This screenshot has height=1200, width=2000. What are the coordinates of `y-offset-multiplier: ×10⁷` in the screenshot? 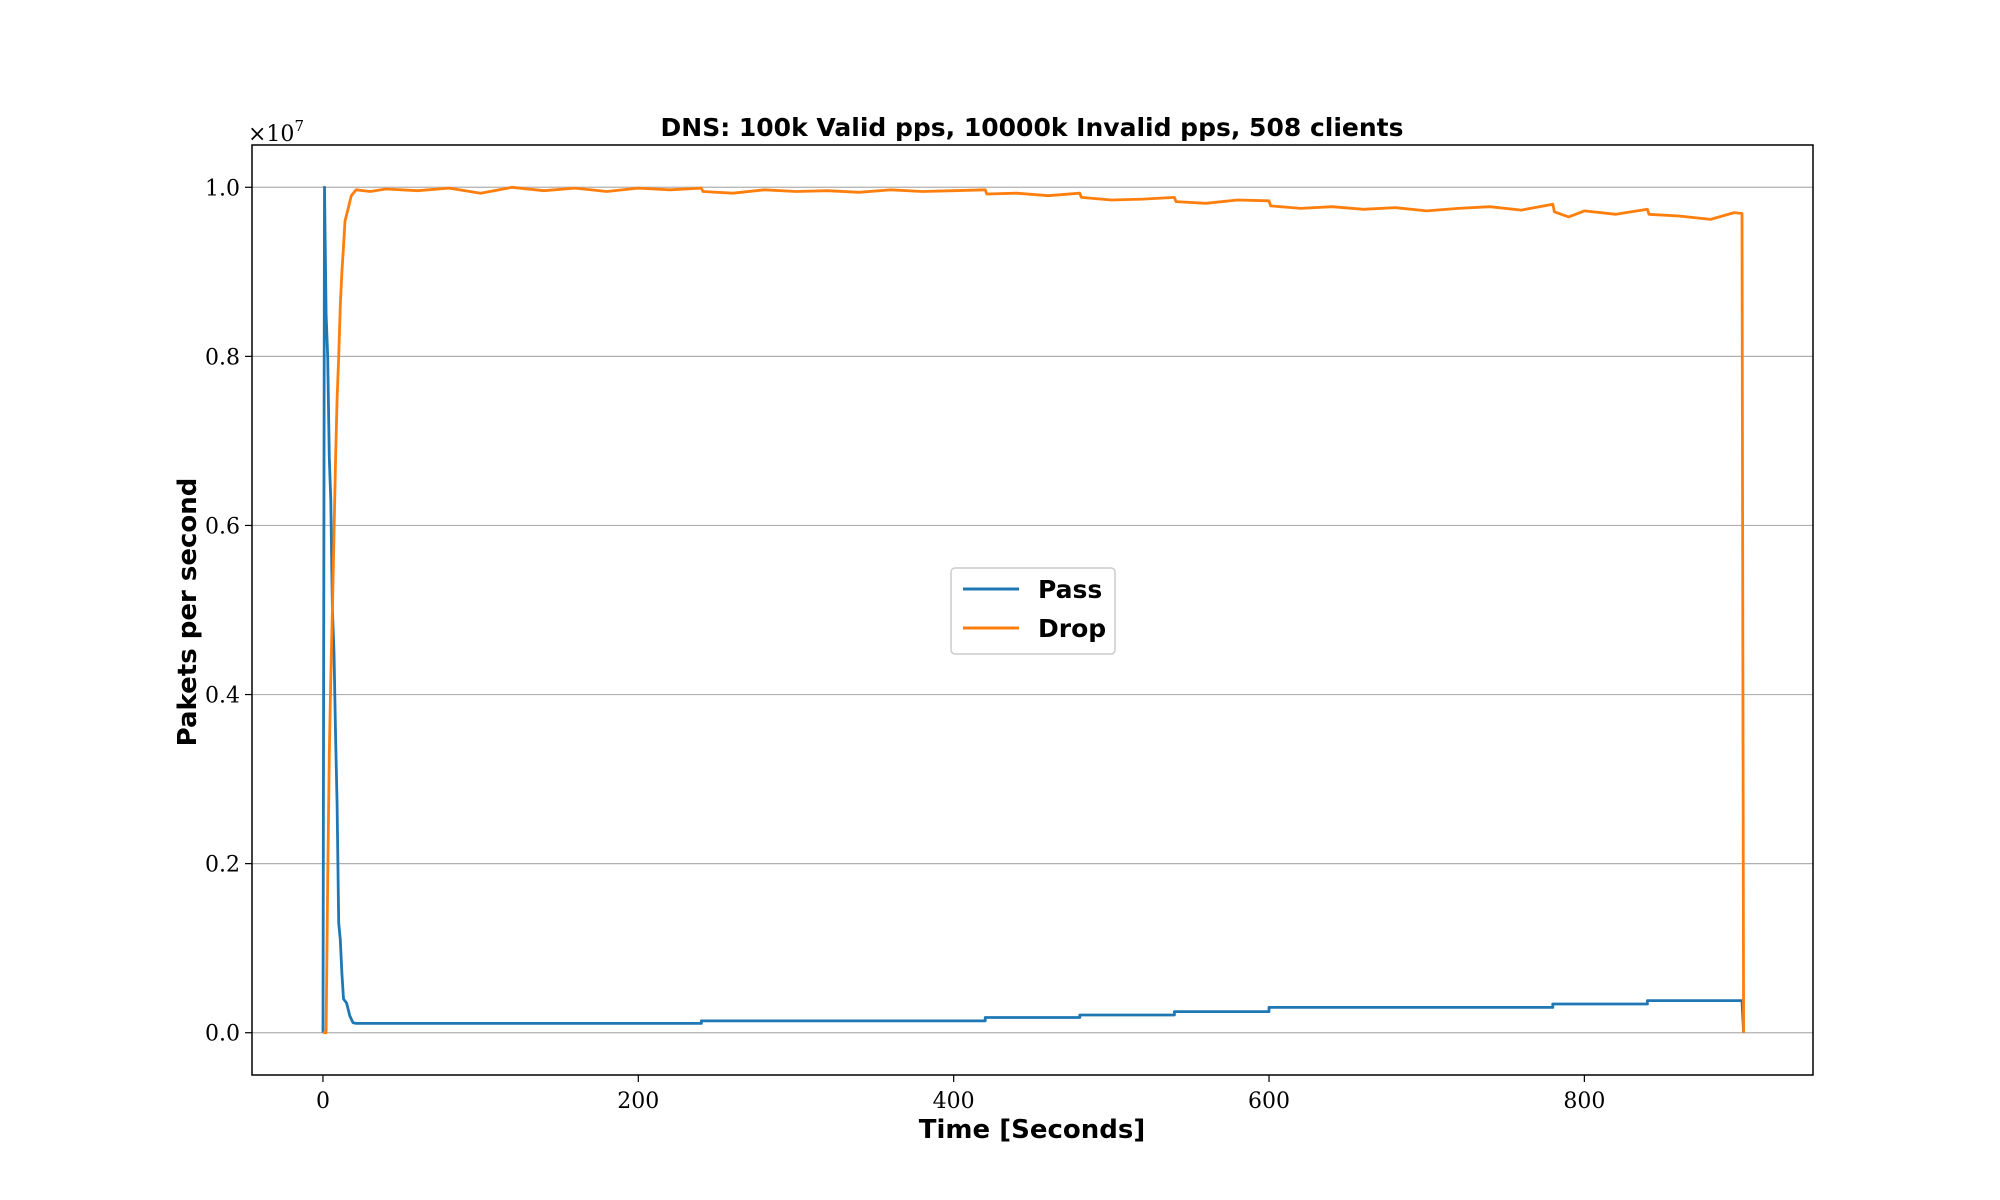 It's located at (276, 132).